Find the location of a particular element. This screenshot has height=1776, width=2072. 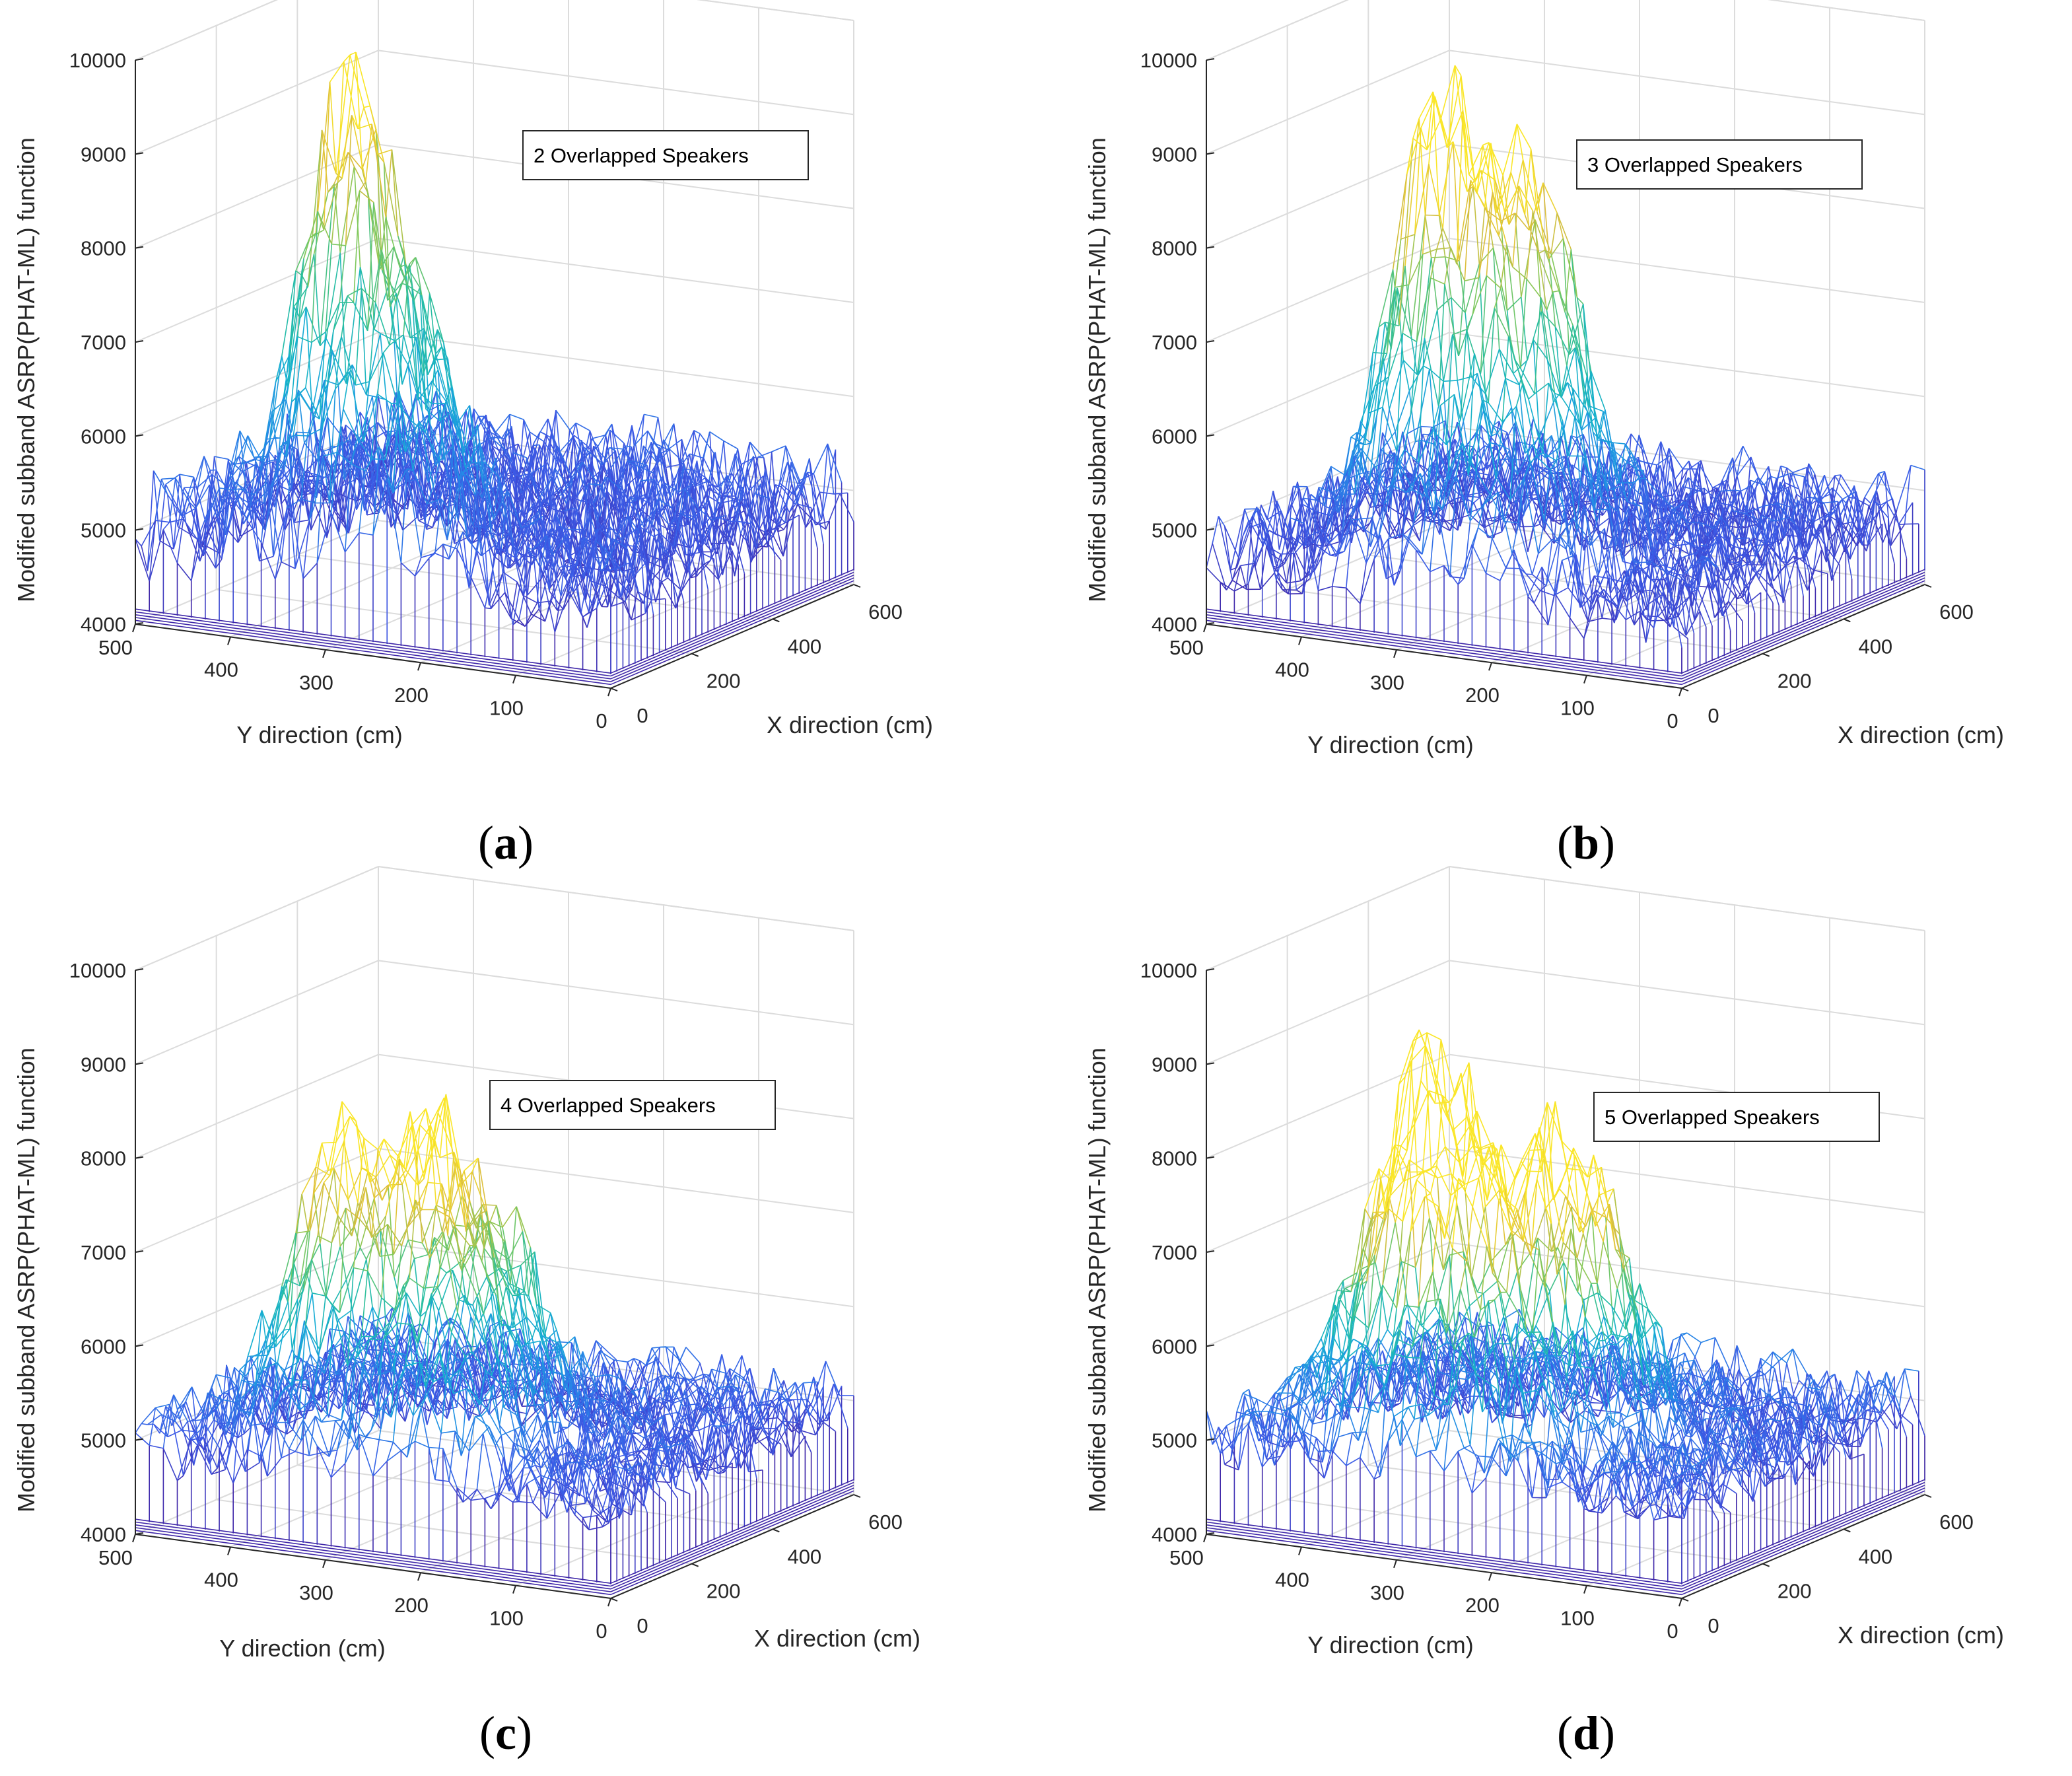

gridline-z-back is located at coordinates (616, 365).